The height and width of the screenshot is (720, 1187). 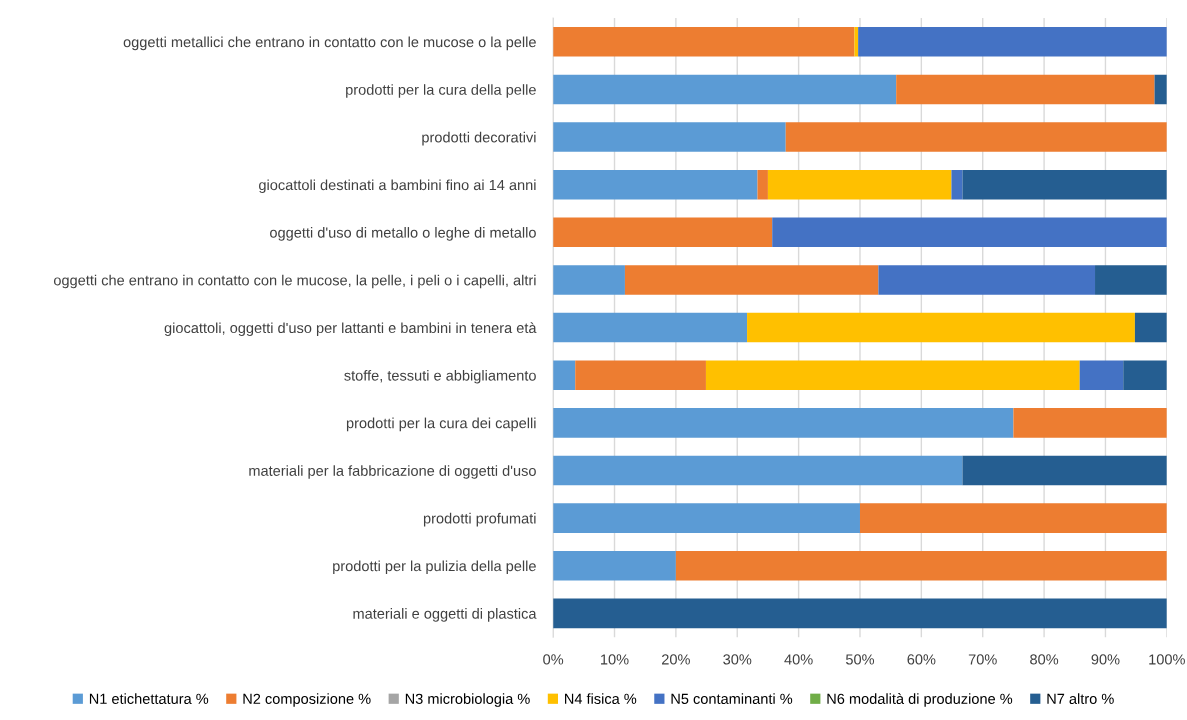 I want to click on legend-label: N7 altro %, so click(x=1080, y=698).